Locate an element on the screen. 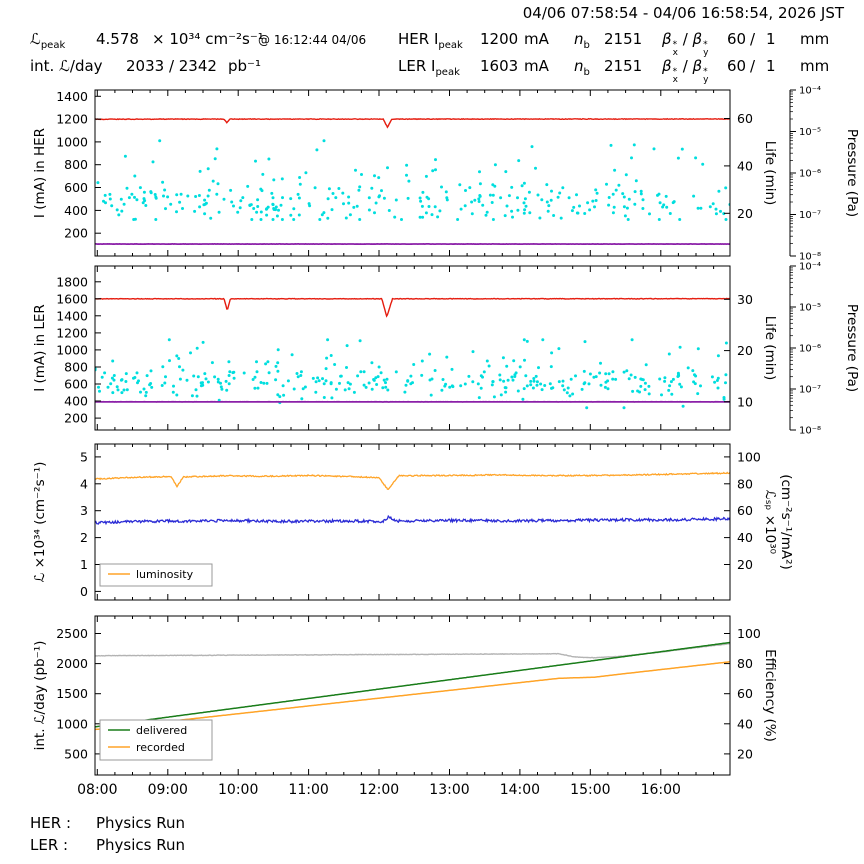 This screenshot has height=864, width=864. svg-text: luminosity is located at coordinates (165, 574).